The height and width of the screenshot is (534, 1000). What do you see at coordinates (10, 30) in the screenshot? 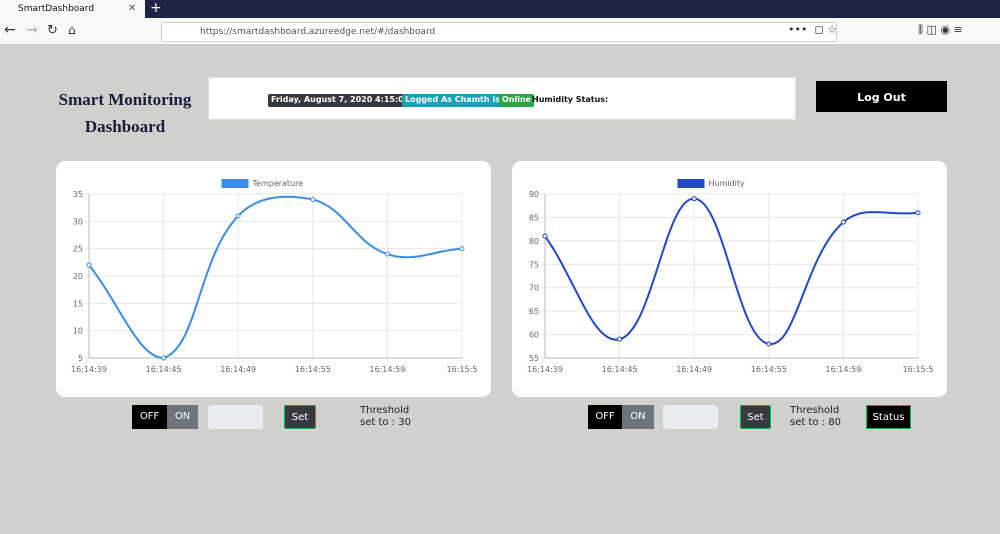
I see `back-button: ←` at bounding box center [10, 30].